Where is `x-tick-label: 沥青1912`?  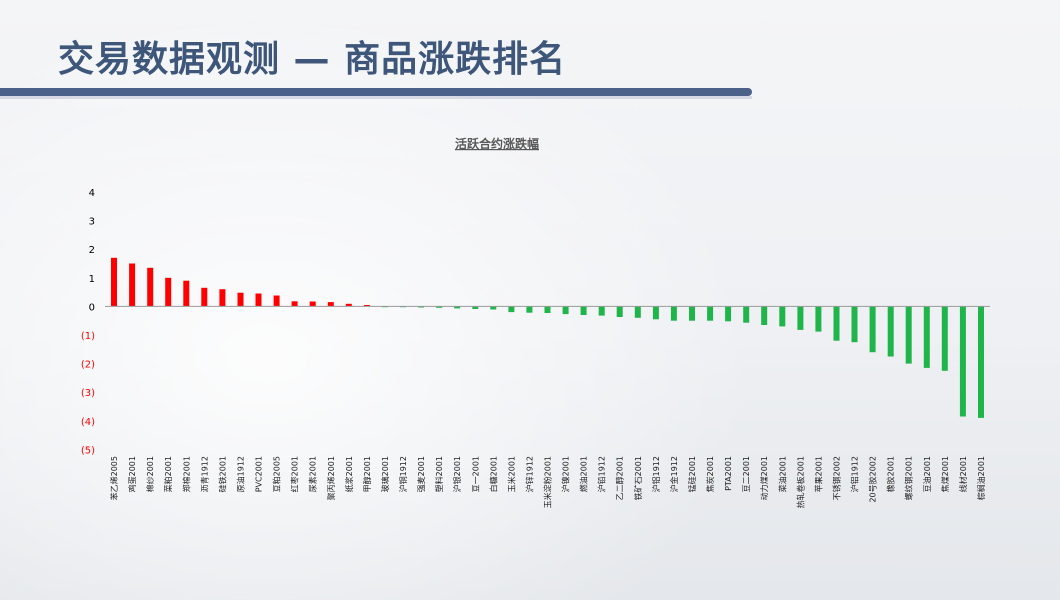 x-tick-label: 沥青1912 is located at coordinates (204, 474).